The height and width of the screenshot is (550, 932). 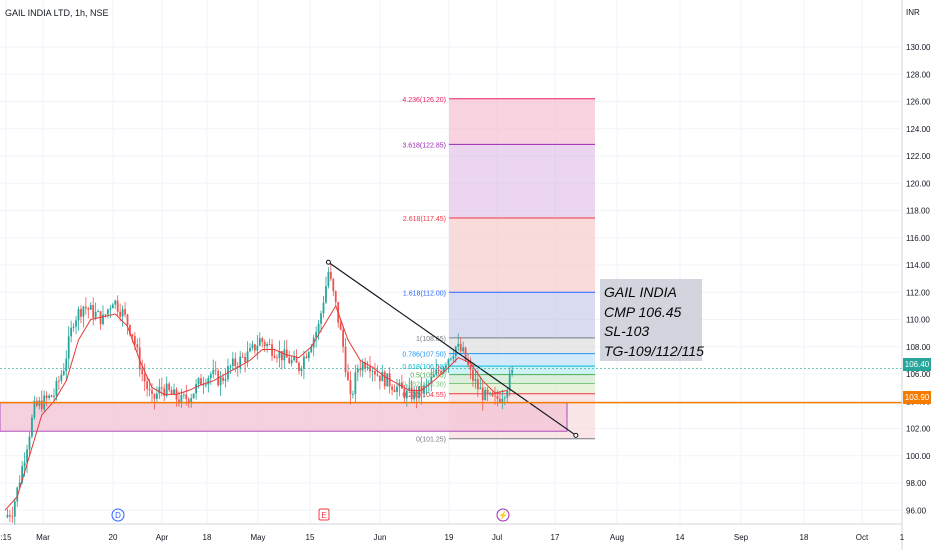 I want to click on y-tick-label: 106.00, so click(x=918, y=374).